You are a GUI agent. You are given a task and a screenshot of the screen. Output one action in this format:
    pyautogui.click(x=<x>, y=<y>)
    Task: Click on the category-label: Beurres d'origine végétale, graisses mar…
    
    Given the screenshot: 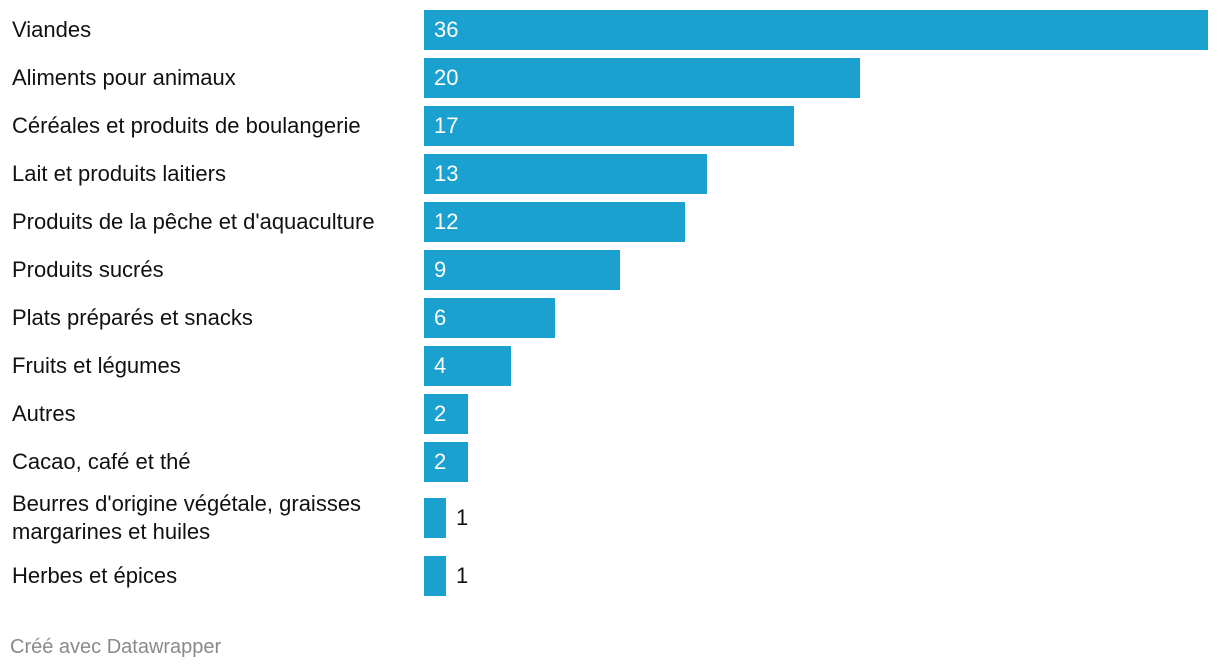 What is the action you would take?
    pyautogui.click(x=187, y=517)
    